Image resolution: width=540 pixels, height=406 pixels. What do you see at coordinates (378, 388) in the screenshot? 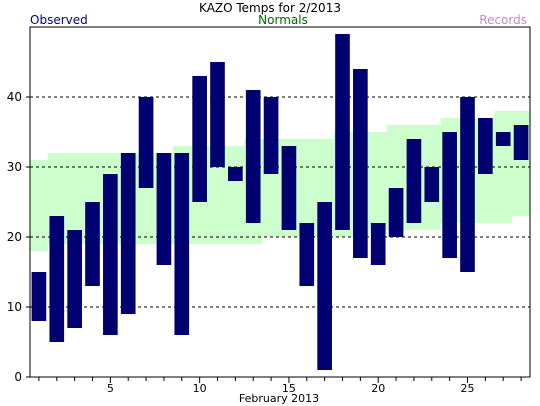
I see `x-tick-label: 20` at bounding box center [378, 388].